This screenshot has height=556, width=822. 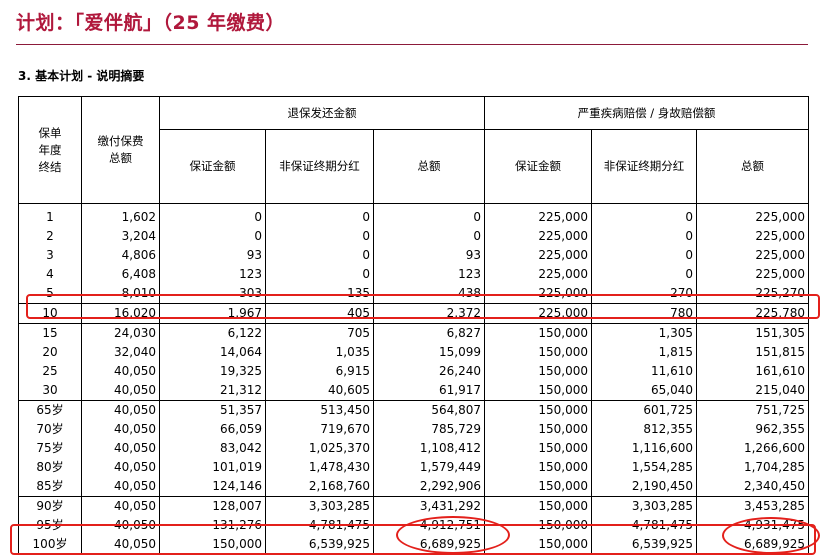 I want to click on header-premium-label: 缴付保费总额, so click(x=120, y=149).